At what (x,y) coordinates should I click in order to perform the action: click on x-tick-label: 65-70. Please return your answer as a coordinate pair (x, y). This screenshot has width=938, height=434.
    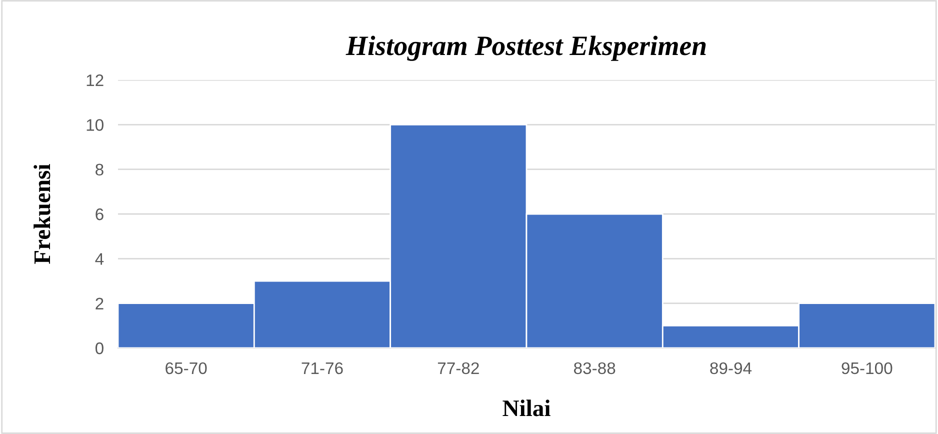
    Looking at the image, I should click on (186, 368).